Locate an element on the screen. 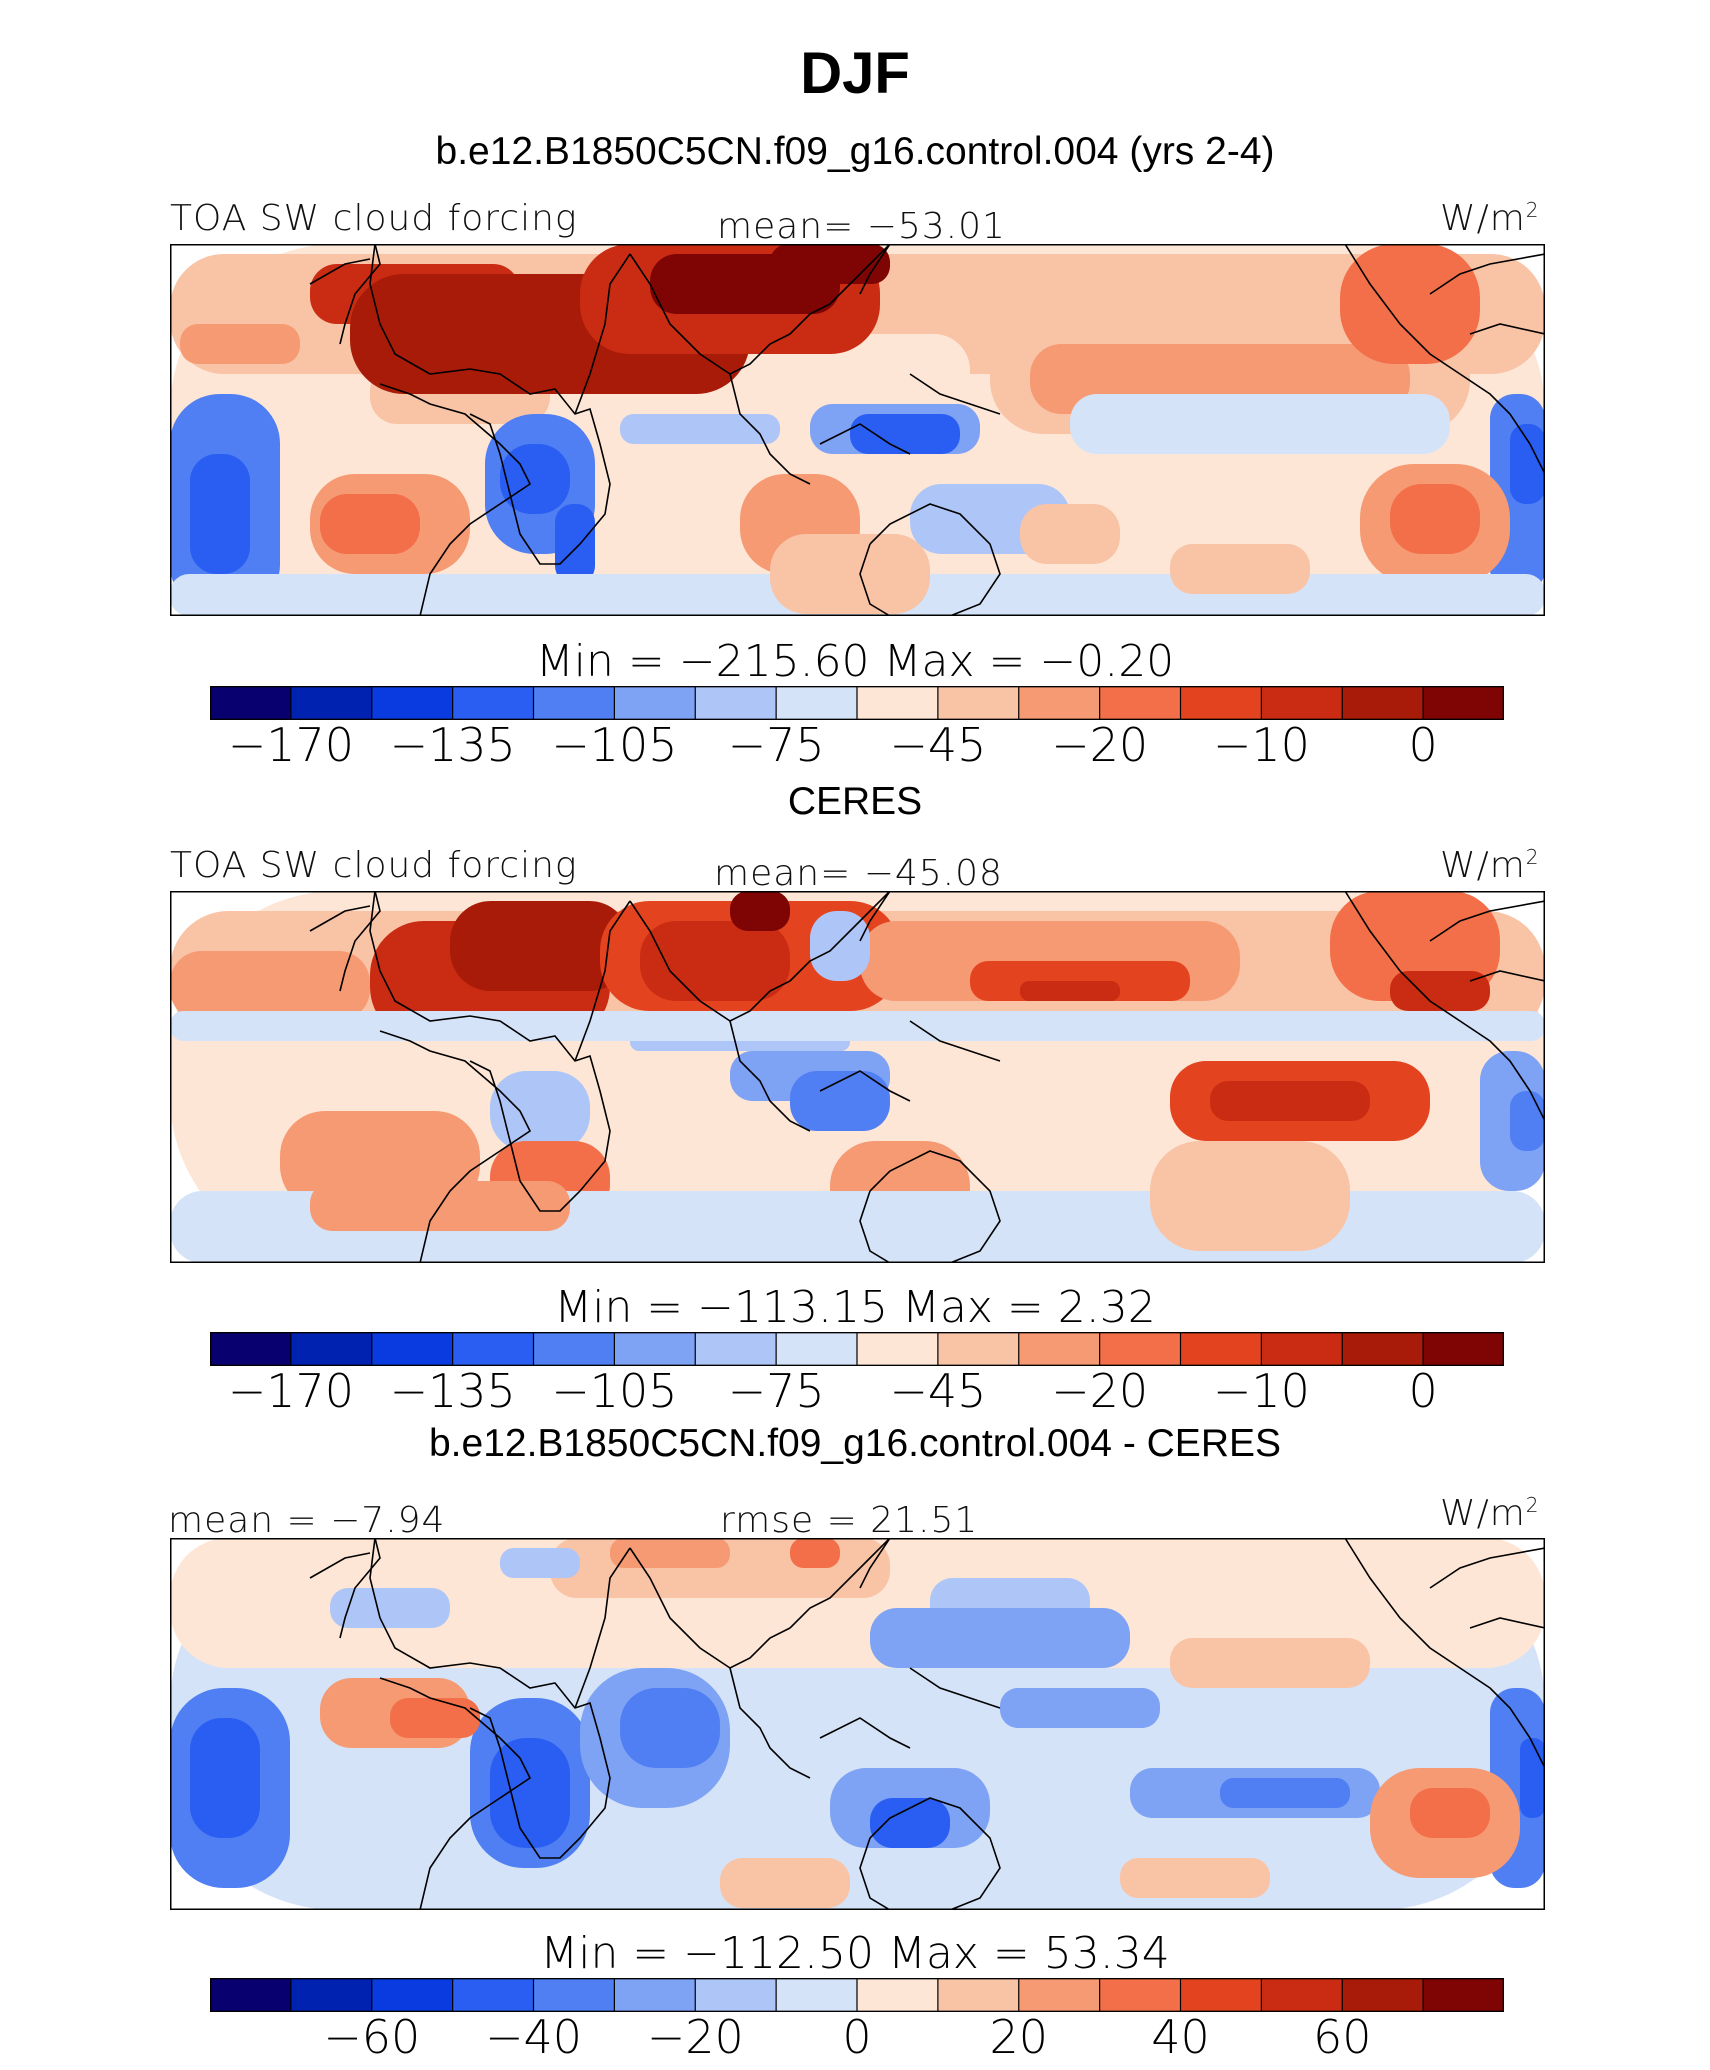  colorbar-tick-label: 20 is located at coordinates (1019, 2037).